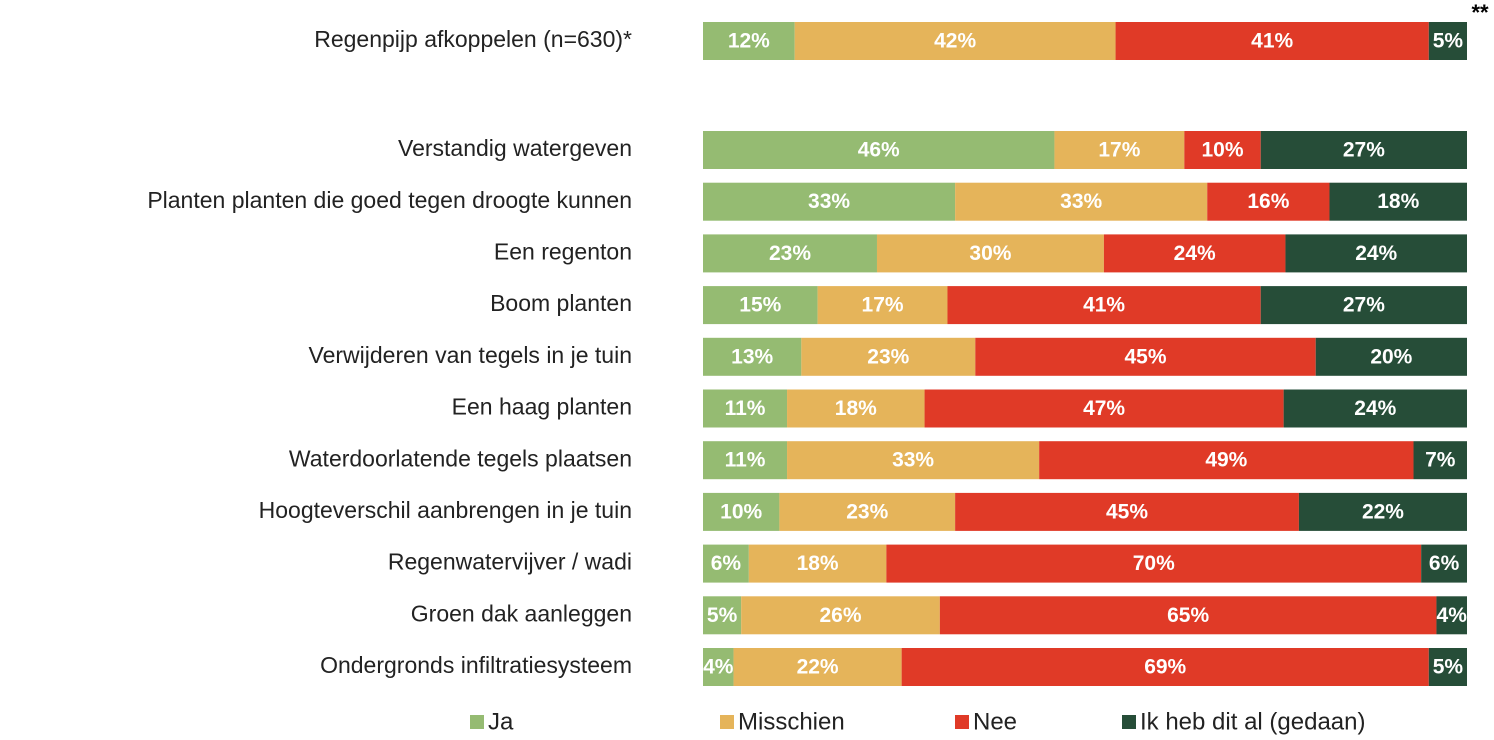 This screenshot has height=740, width=1494. I want to click on data-label: 16%, so click(1268, 201).